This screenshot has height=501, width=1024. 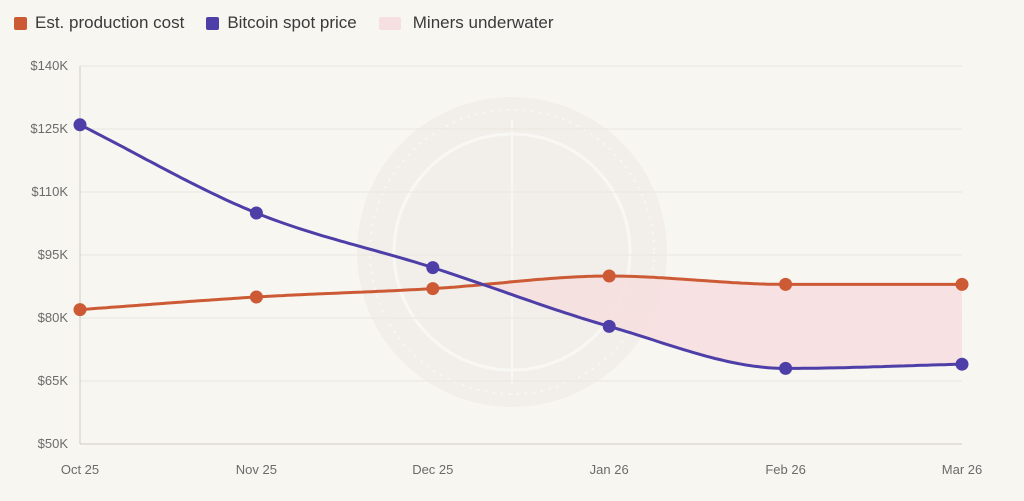 What do you see at coordinates (49, 191) in the screenshot?
I see `y-tick-label: $110K` at bounding box center [49, 191].